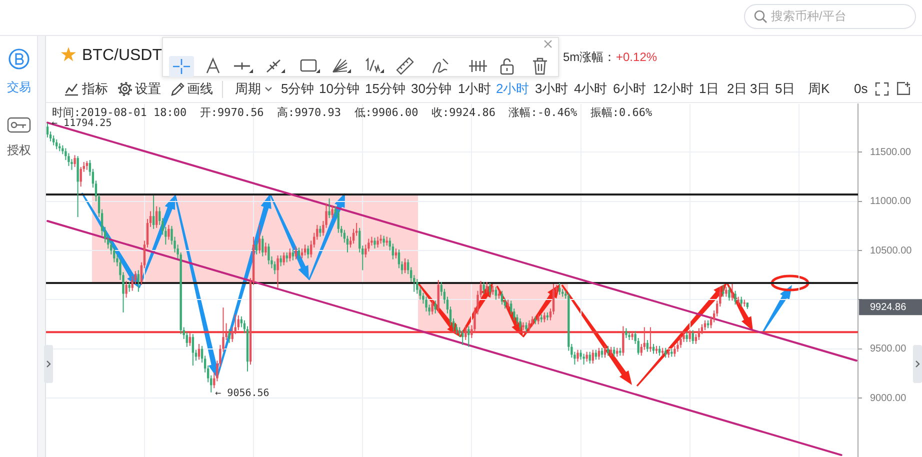 The width and height of the screenshot is (922, 457). I want to click on text: 15分钟, so click(385, 89).